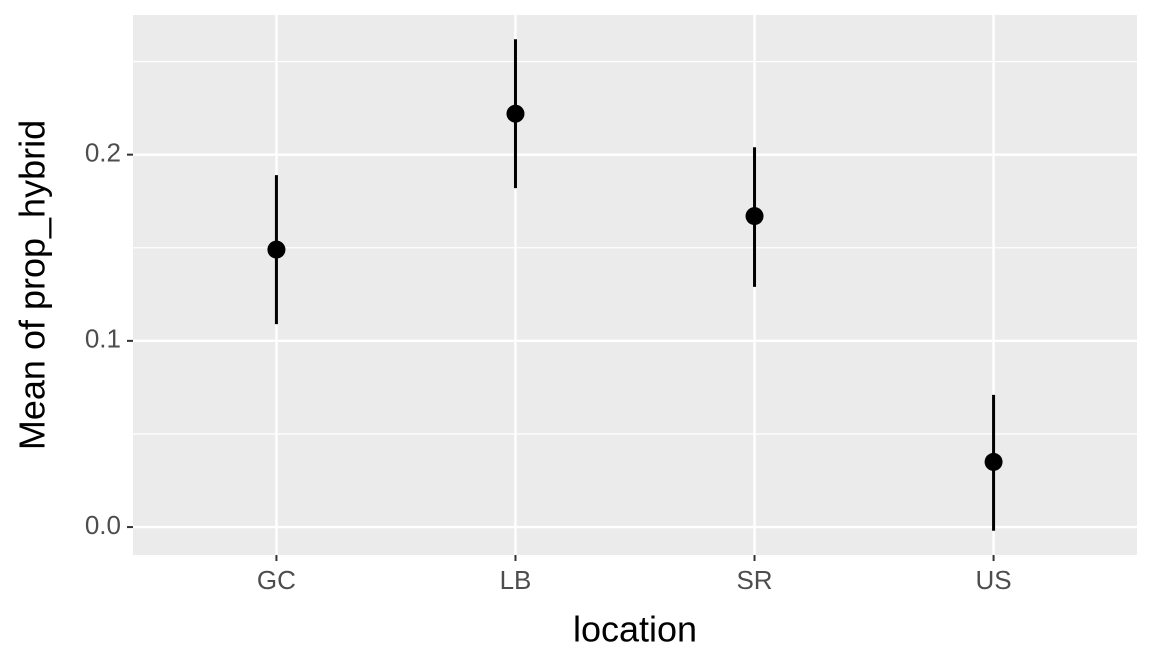 Image resolution: width=1152 pixels, height=672 pixels. What do you see at coordinates (103, 525) in the screenshot?
I see `y-tick-label: 0.0` at bounding box center [103, 525].